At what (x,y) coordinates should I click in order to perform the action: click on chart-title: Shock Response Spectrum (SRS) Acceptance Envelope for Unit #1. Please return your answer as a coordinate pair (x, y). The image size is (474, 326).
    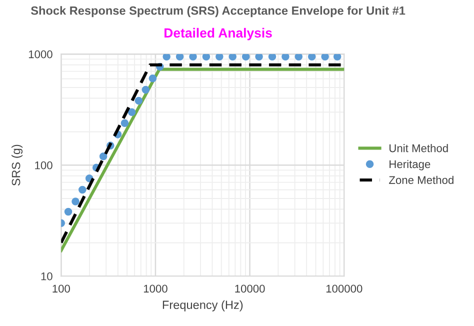
    Looking at the image, I should click on (218, 12).